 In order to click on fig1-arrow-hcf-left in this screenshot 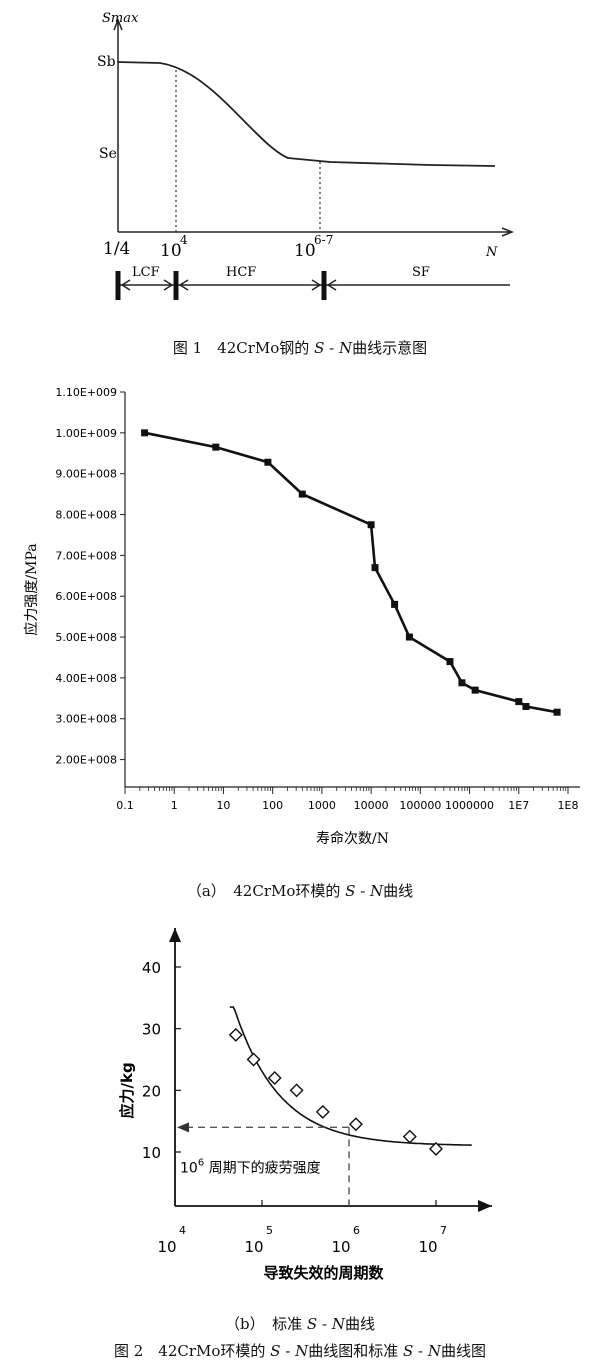, I will do `click(183, 285)`.